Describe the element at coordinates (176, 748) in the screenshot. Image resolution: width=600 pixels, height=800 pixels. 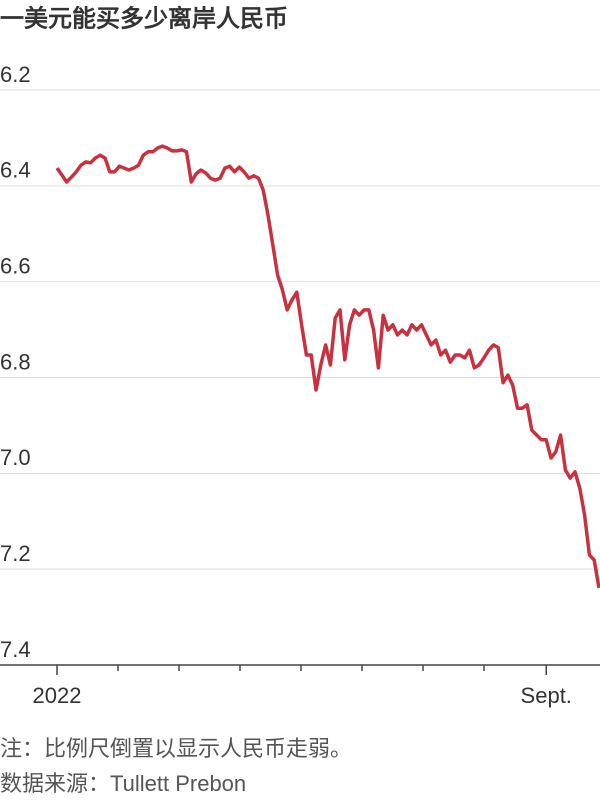
I see `note: 注：比例尺倒置以显示人民币走弱。` at that location.